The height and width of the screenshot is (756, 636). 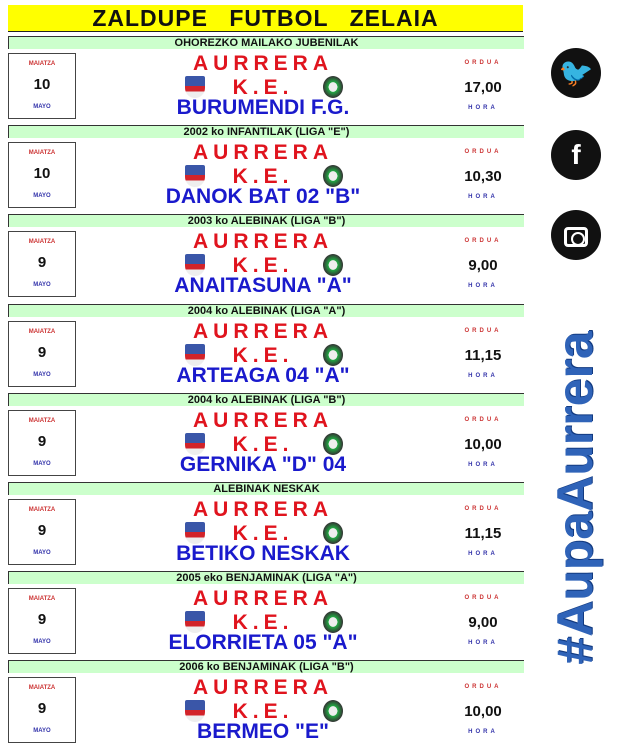 I want to click on page-title: ZALDUPE FUTBOL ZELAIA, so click(x=265, y=18).